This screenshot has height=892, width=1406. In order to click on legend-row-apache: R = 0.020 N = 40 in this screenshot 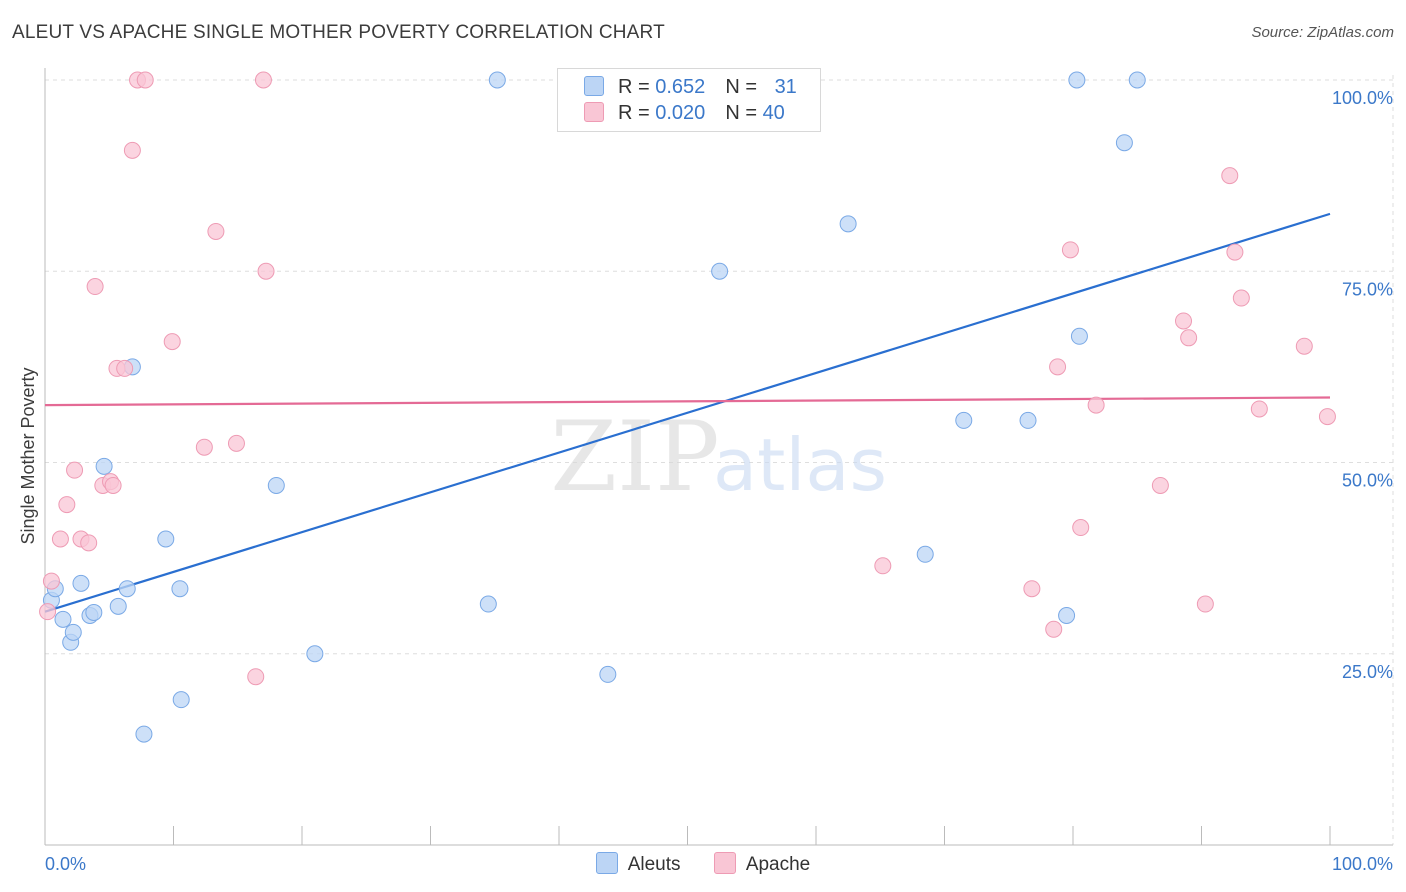, I will do `click(684, 115)`.